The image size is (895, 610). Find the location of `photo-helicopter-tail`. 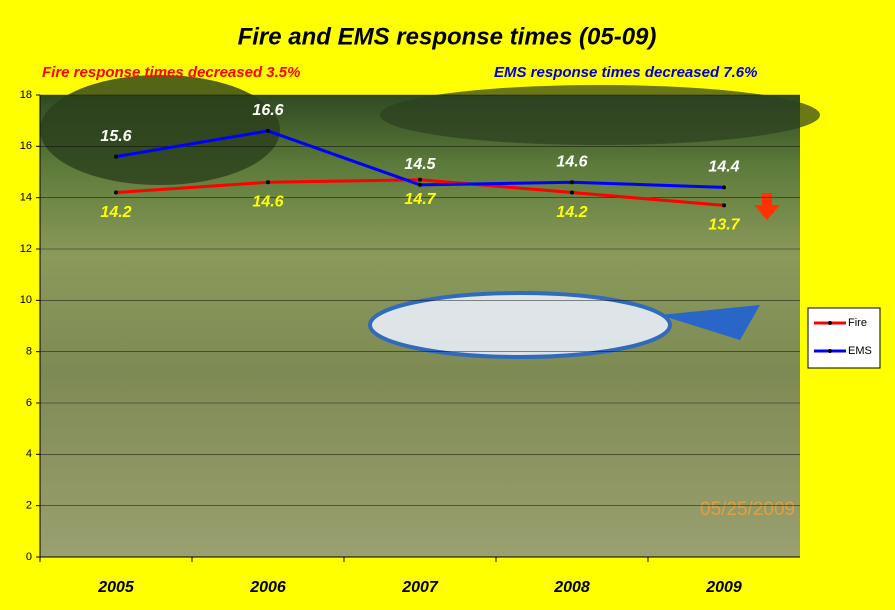

photo-helicopter-tail is located at coordinates (710, 322).